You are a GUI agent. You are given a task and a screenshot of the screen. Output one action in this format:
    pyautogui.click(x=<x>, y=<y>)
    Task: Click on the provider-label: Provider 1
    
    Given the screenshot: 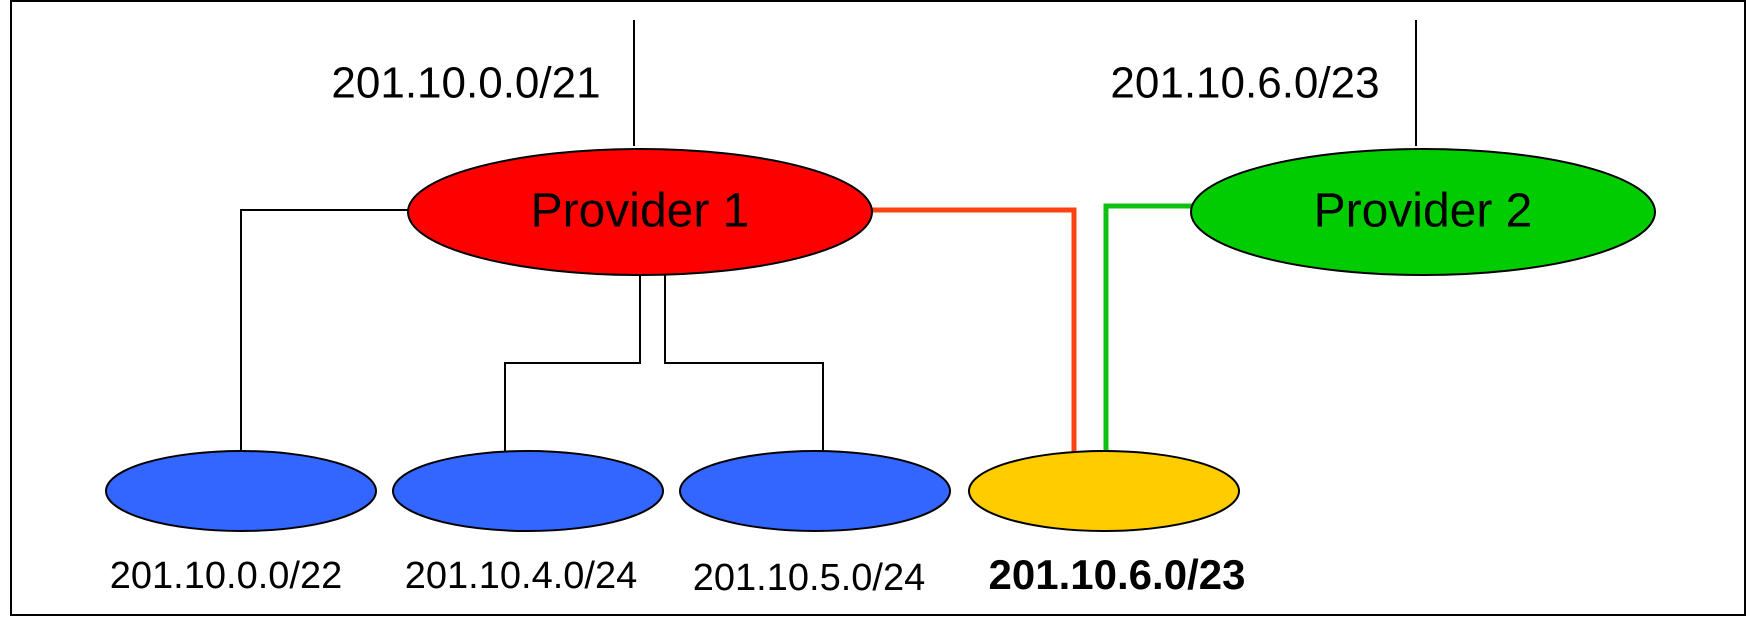 What is the action you would take?
    pyautogui.click(x=640, y=211)
    